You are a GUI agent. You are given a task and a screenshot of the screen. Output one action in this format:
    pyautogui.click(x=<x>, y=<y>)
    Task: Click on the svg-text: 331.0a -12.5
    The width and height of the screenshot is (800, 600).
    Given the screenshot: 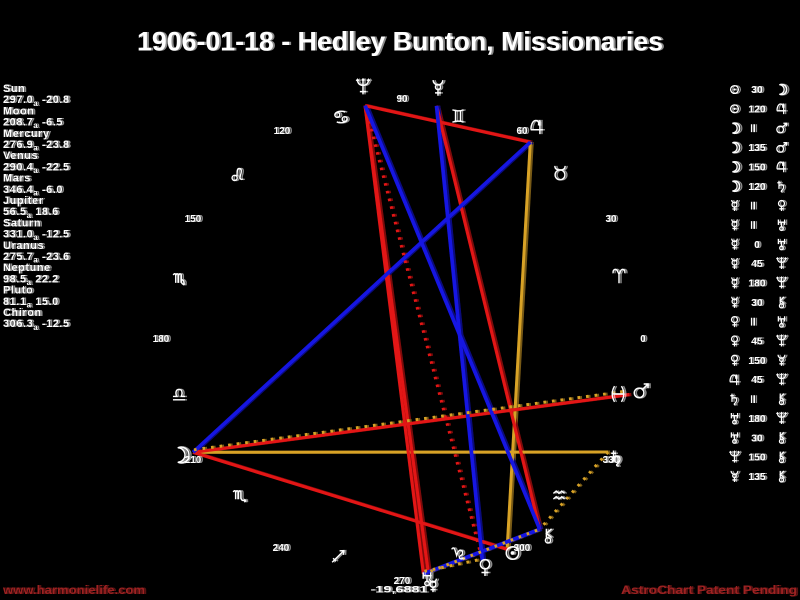 What is the action you would take?
    pyautogui.click(x=36, y=236)
    